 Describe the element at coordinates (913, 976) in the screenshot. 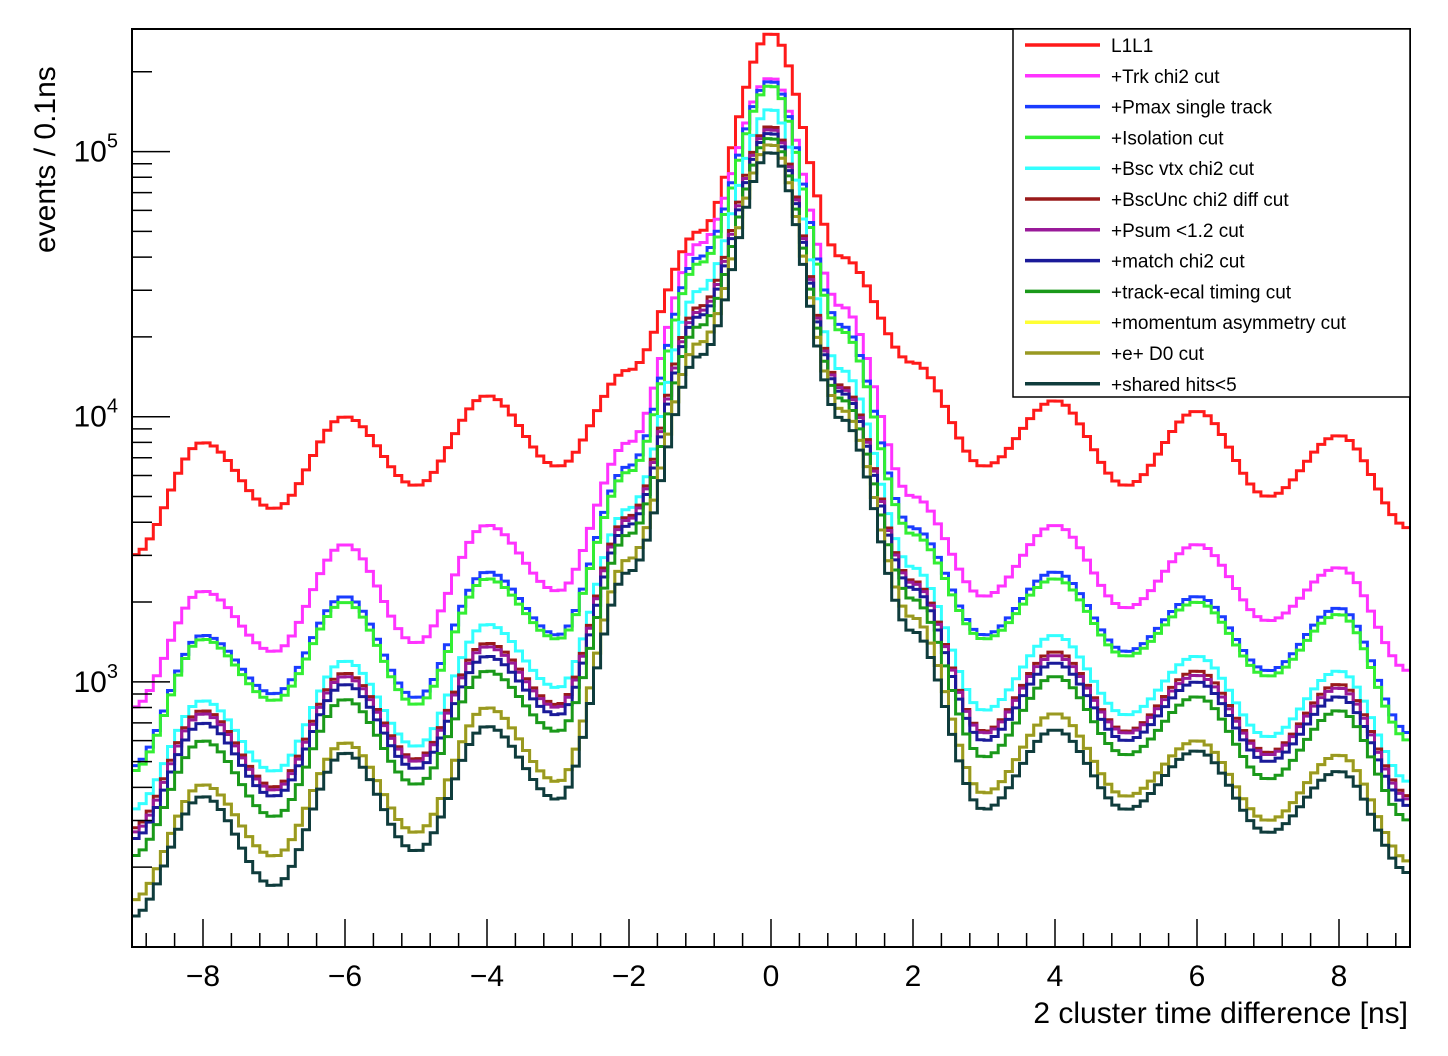

I see `x-tick-label: 2` at that location.